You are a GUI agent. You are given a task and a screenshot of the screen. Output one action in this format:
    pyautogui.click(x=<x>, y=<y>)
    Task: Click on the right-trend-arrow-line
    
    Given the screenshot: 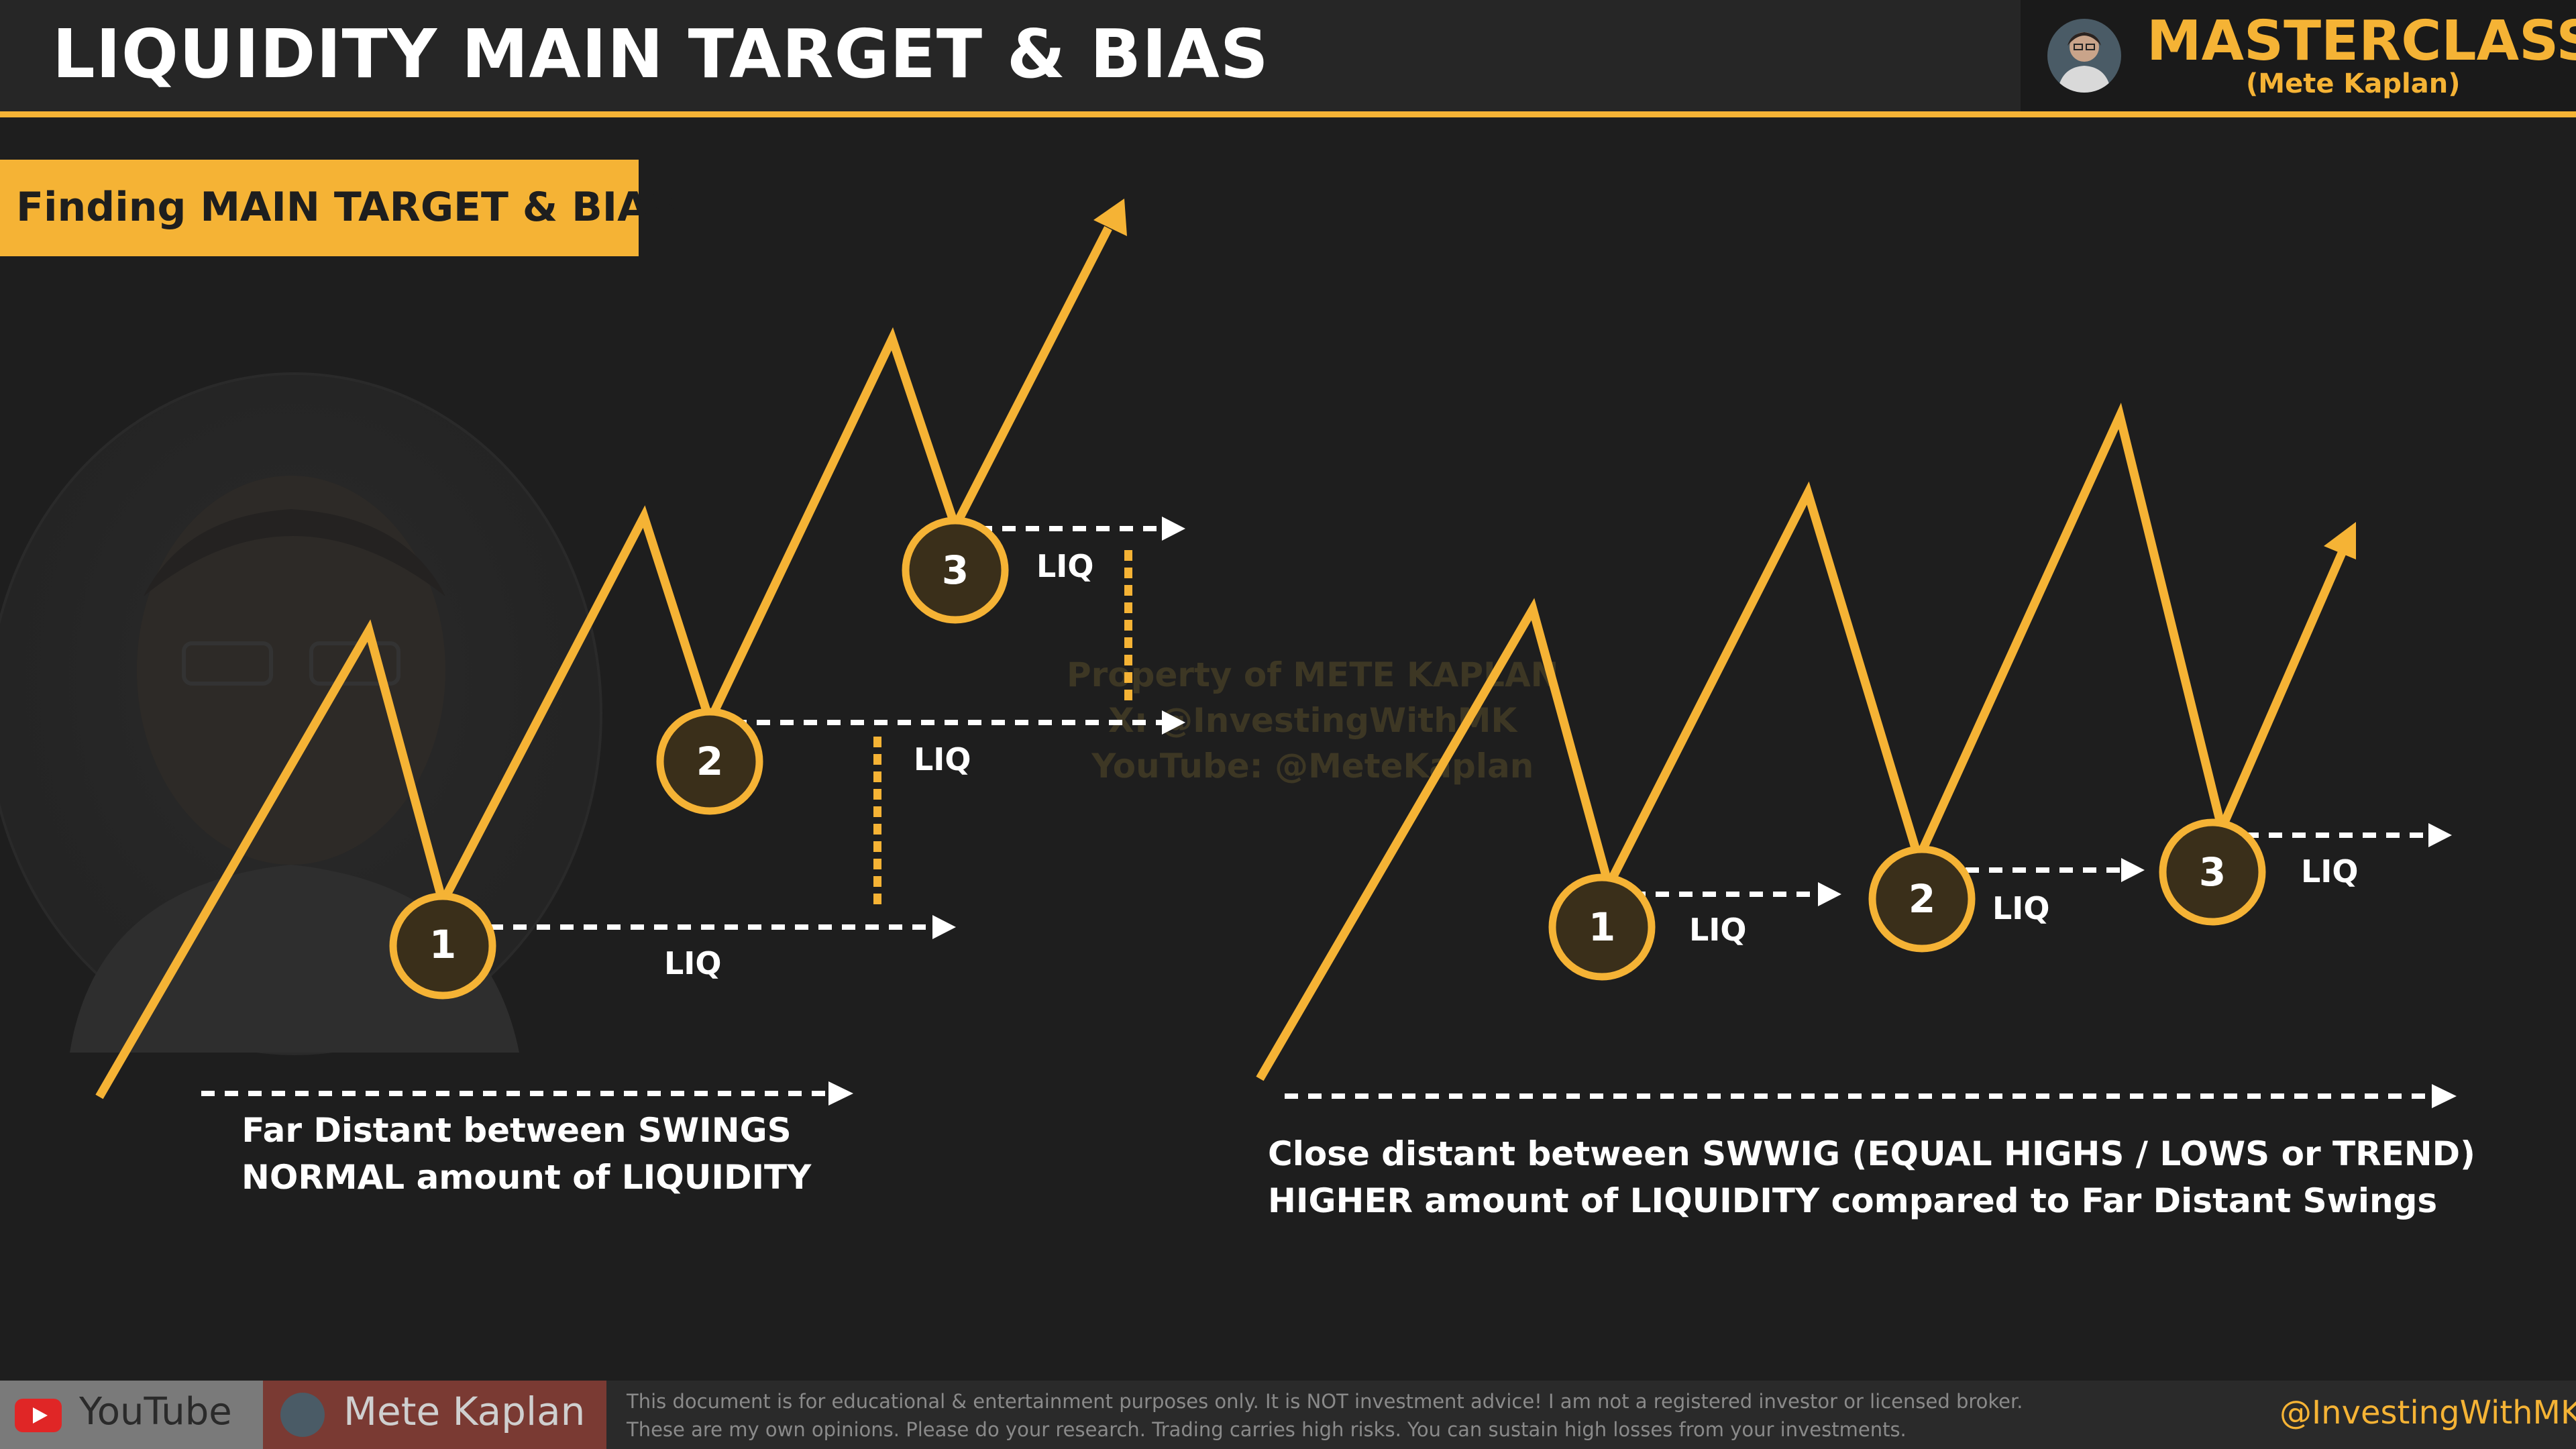 What is the action you would take?
    pyautogui.click(x=2282, y=689)
    